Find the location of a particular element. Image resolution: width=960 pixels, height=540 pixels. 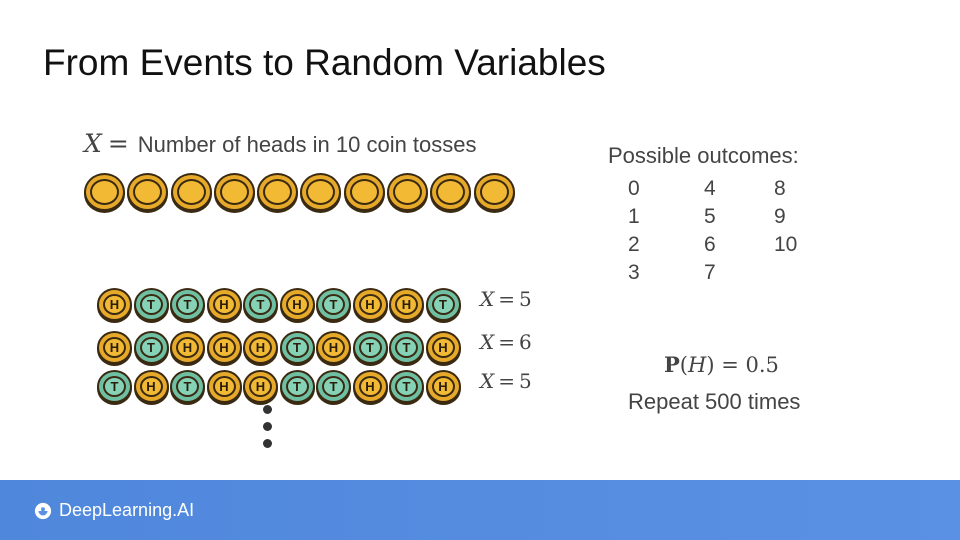

outcome-value: 5 is located at coordinates (710, 216).